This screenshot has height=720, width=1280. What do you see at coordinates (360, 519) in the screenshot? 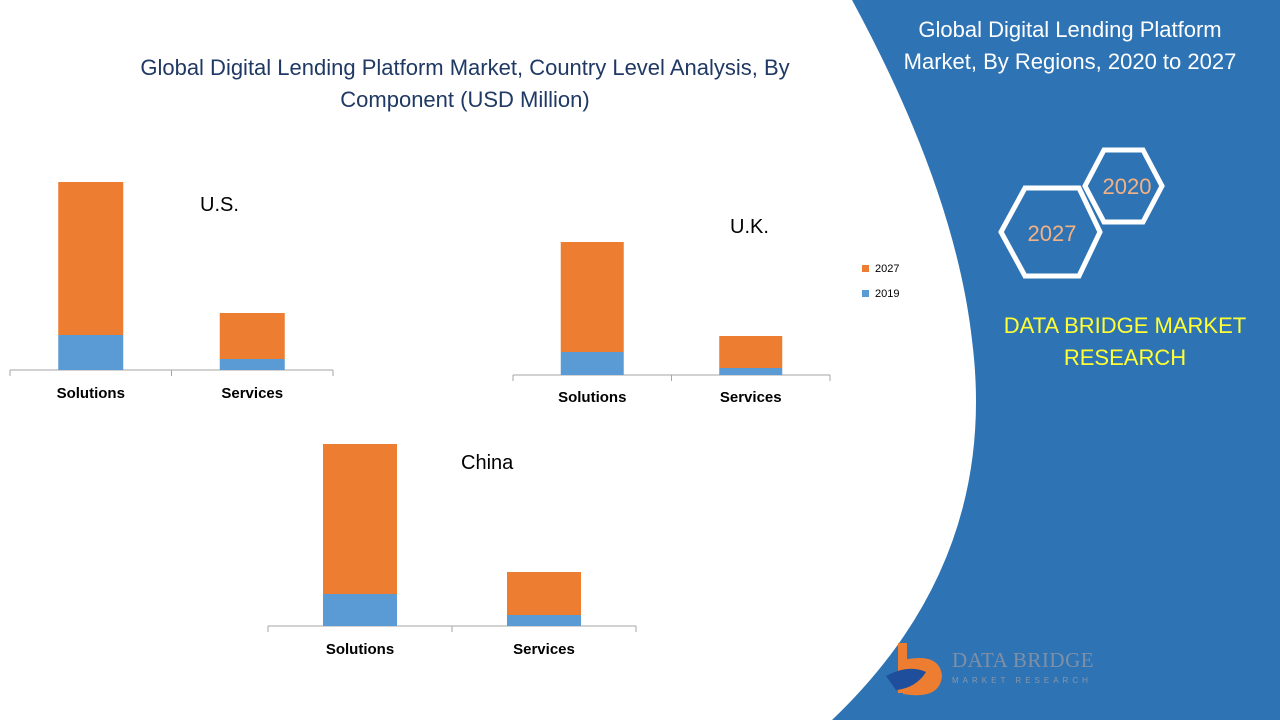
I see `bar-china-solutions-2027` at bounding box center [360, 519].